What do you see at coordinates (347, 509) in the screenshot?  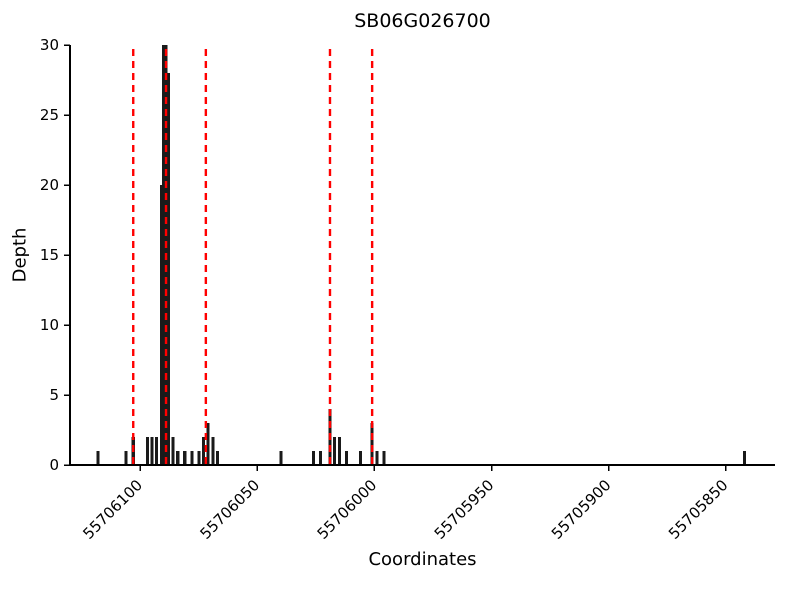 I see `x-tick-label: 55706000` at bounding box center [347, 509].